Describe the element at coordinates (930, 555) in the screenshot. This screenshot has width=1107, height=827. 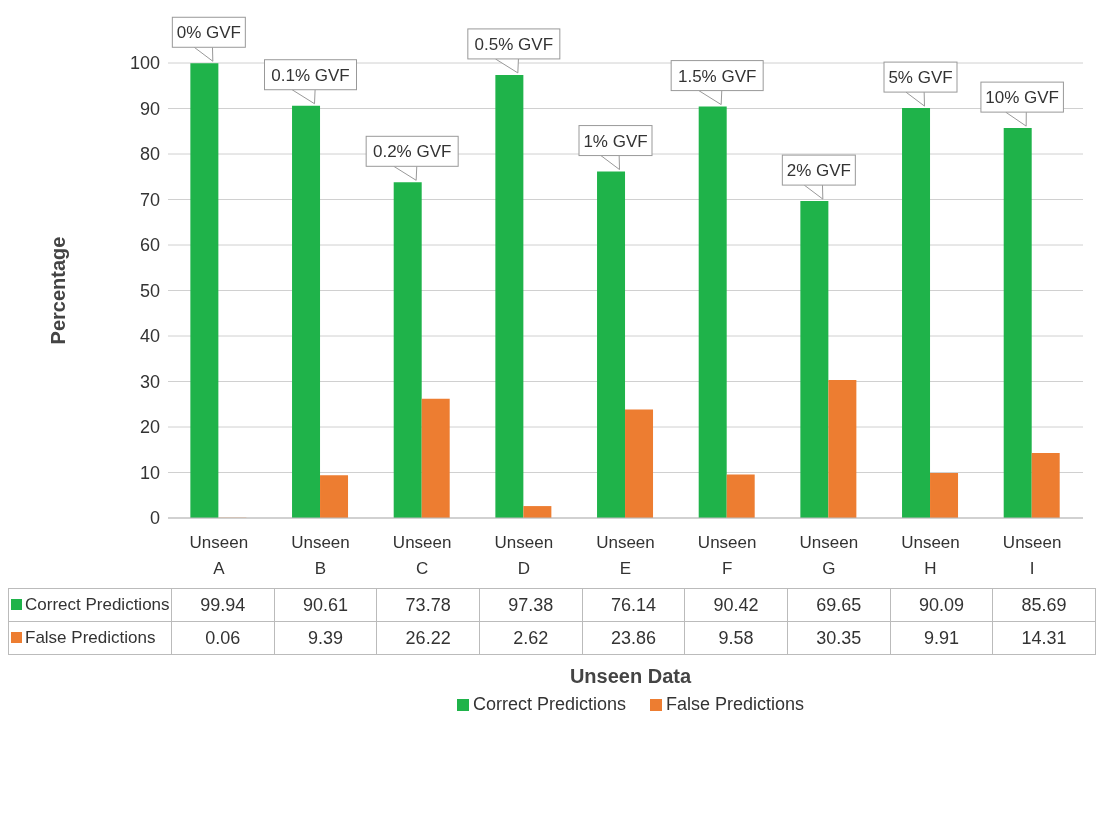
I see `x-tick-label: Unseen H` at that location.